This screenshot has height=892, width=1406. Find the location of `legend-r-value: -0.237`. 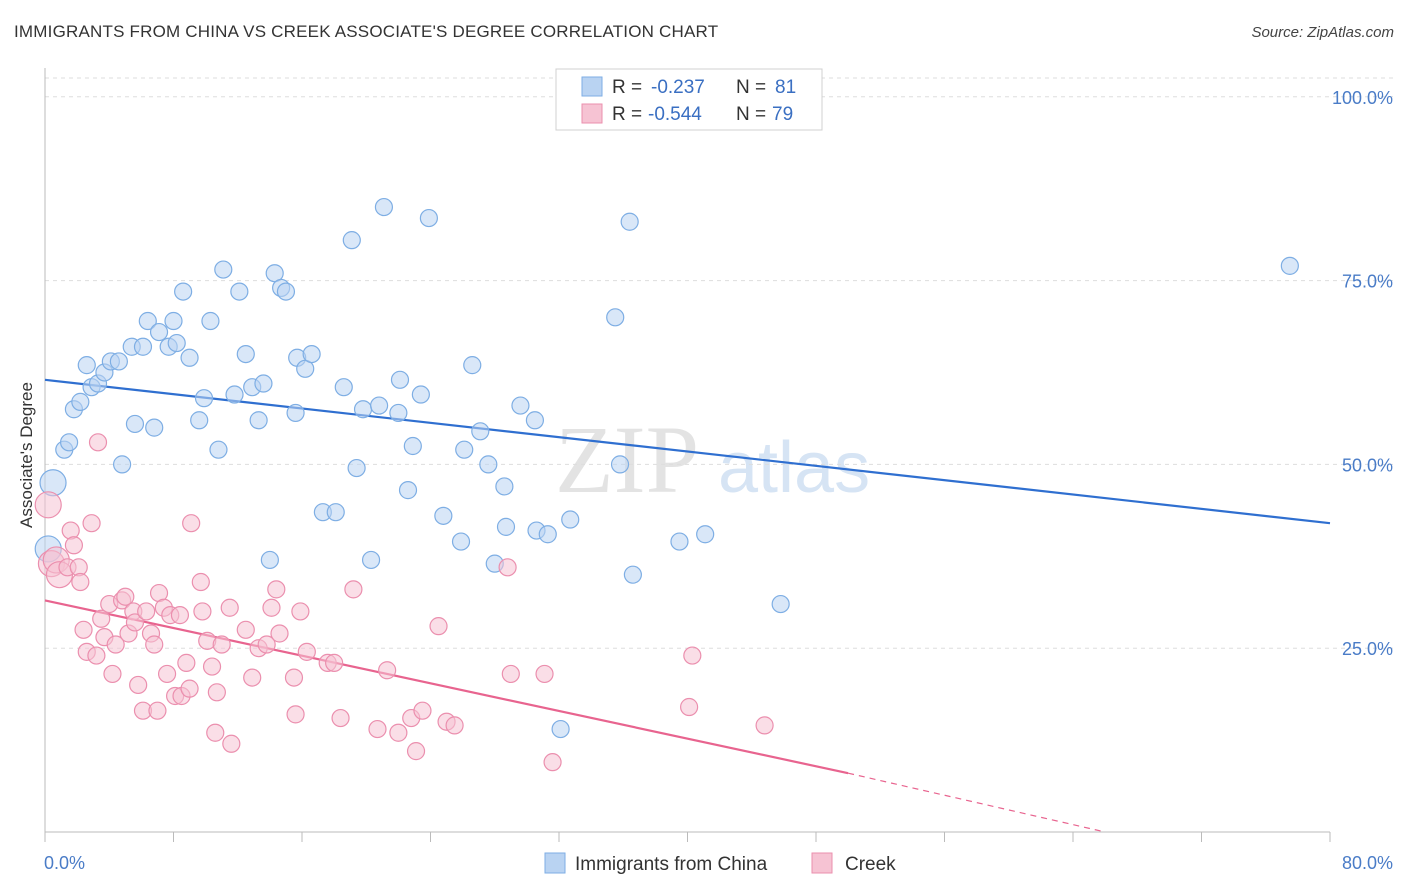

legend-r-value: -0.237 is located at coordinates (678, 87).